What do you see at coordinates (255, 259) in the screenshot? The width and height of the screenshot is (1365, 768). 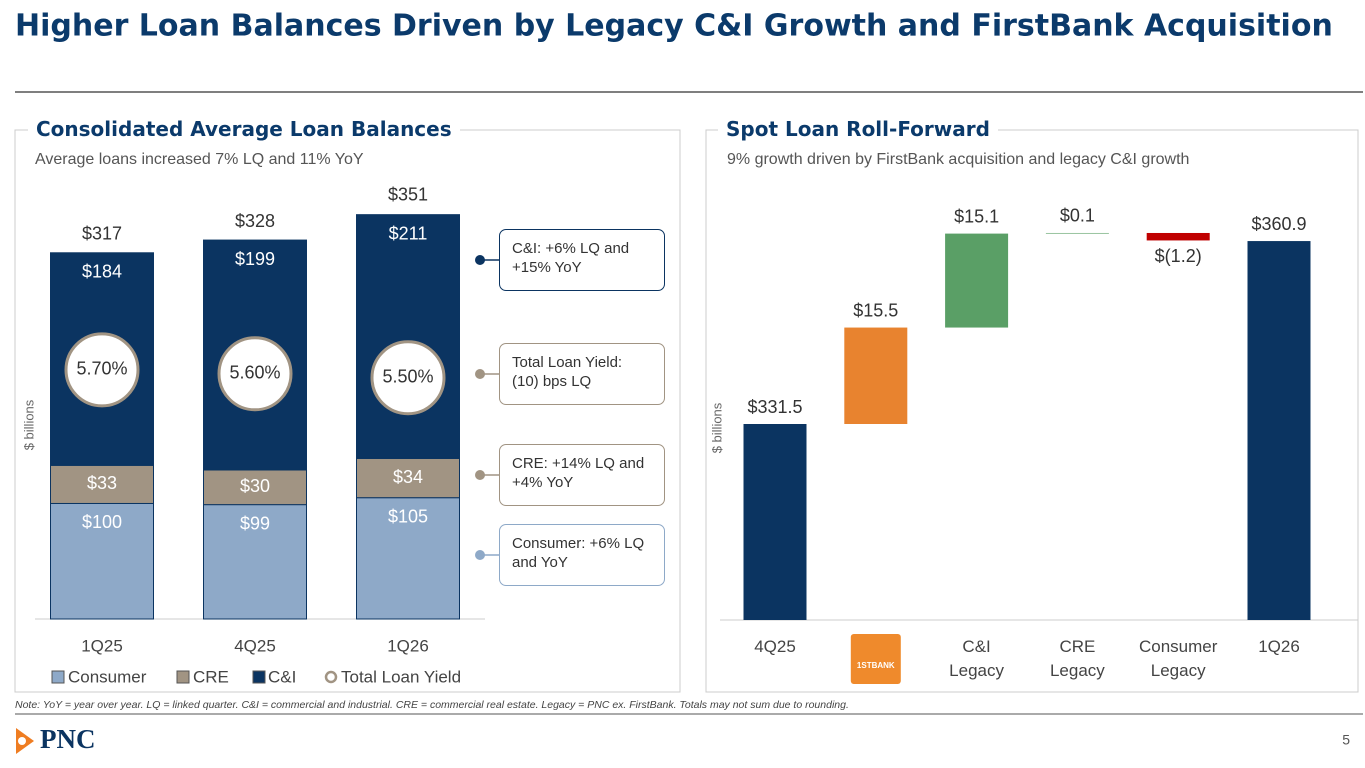 I see `data-label: $199` at bounding box center [255, 259].